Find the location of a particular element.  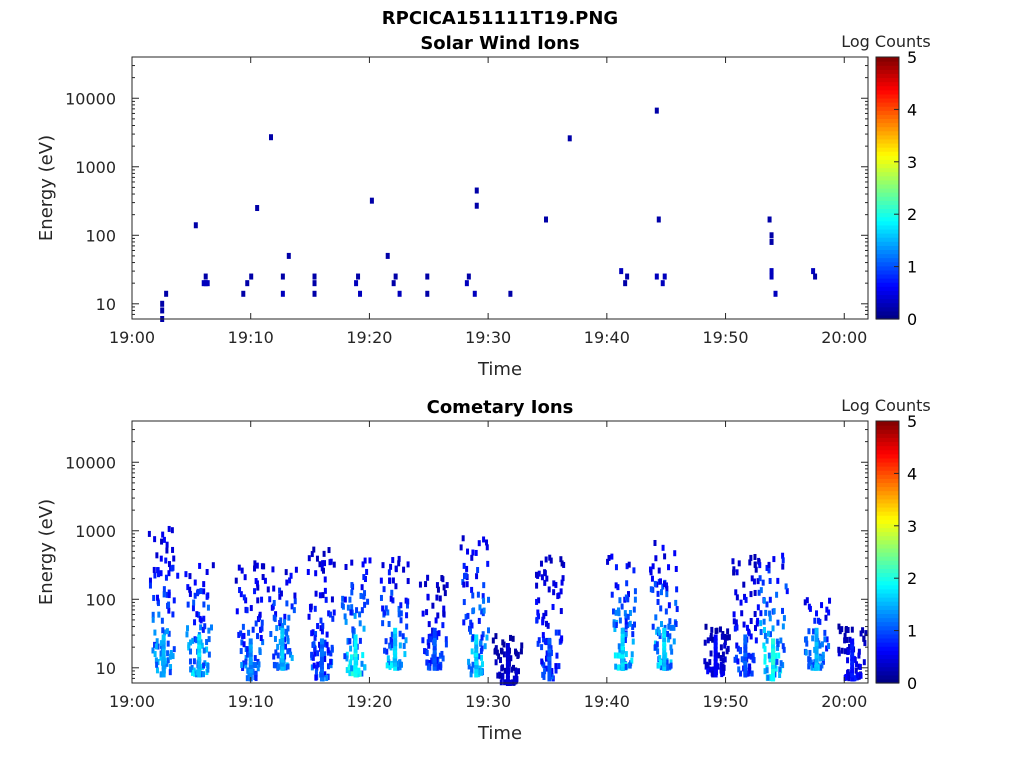

figure-title: RPCICA151111T19.PNG is located at coordinates (500, 18).